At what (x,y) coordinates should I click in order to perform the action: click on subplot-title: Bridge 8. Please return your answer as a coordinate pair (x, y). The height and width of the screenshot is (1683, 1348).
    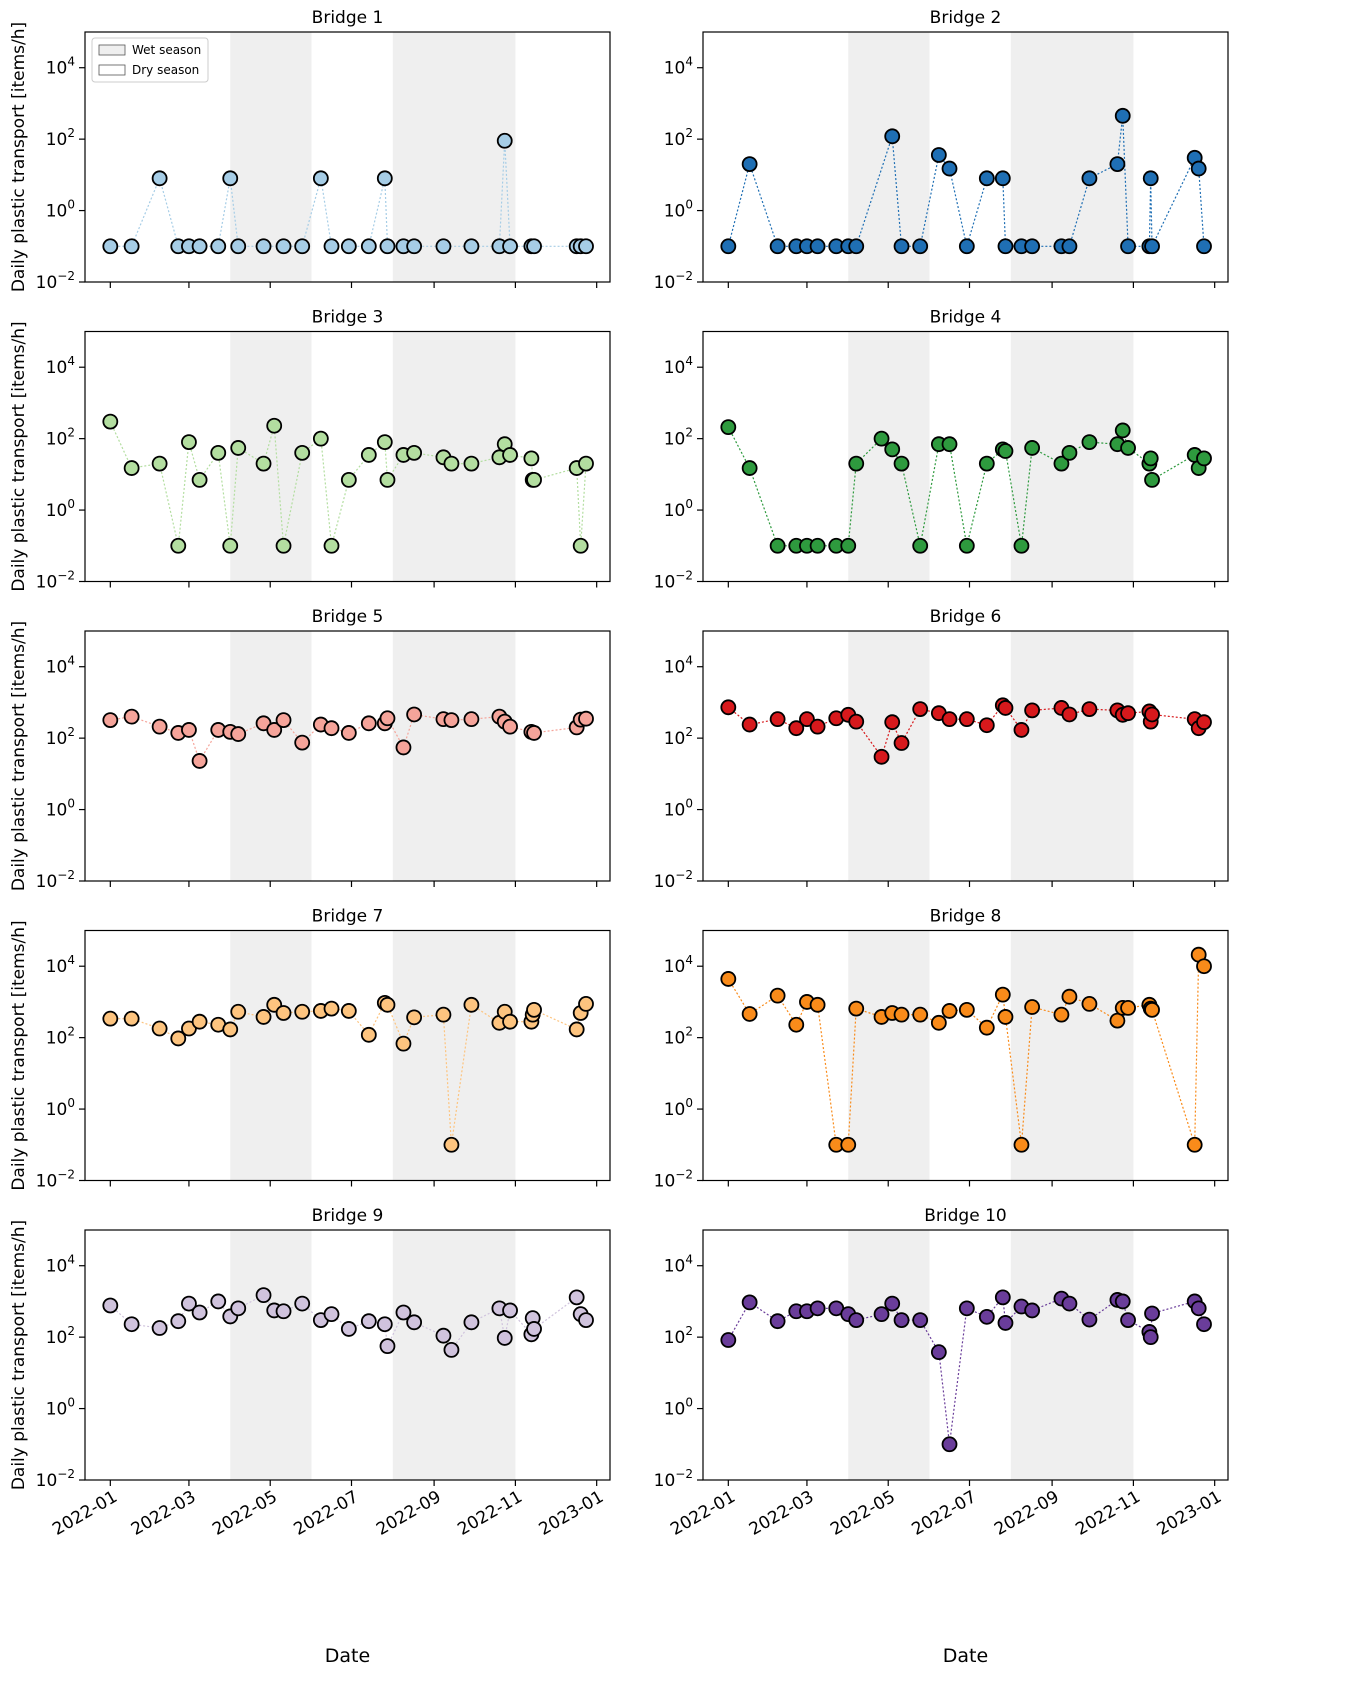
    Looking at the image, I should click on (966, 917).